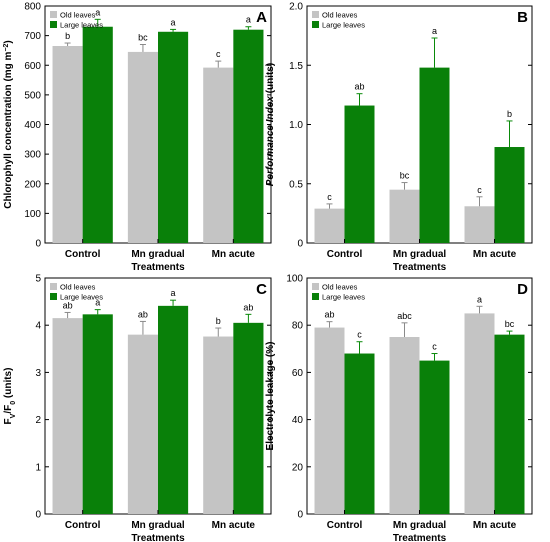 The image size is (550, 542). Describe the element at coordinates (298, 326) in the screenshot. I see `y-tick-label: 80` at that location.